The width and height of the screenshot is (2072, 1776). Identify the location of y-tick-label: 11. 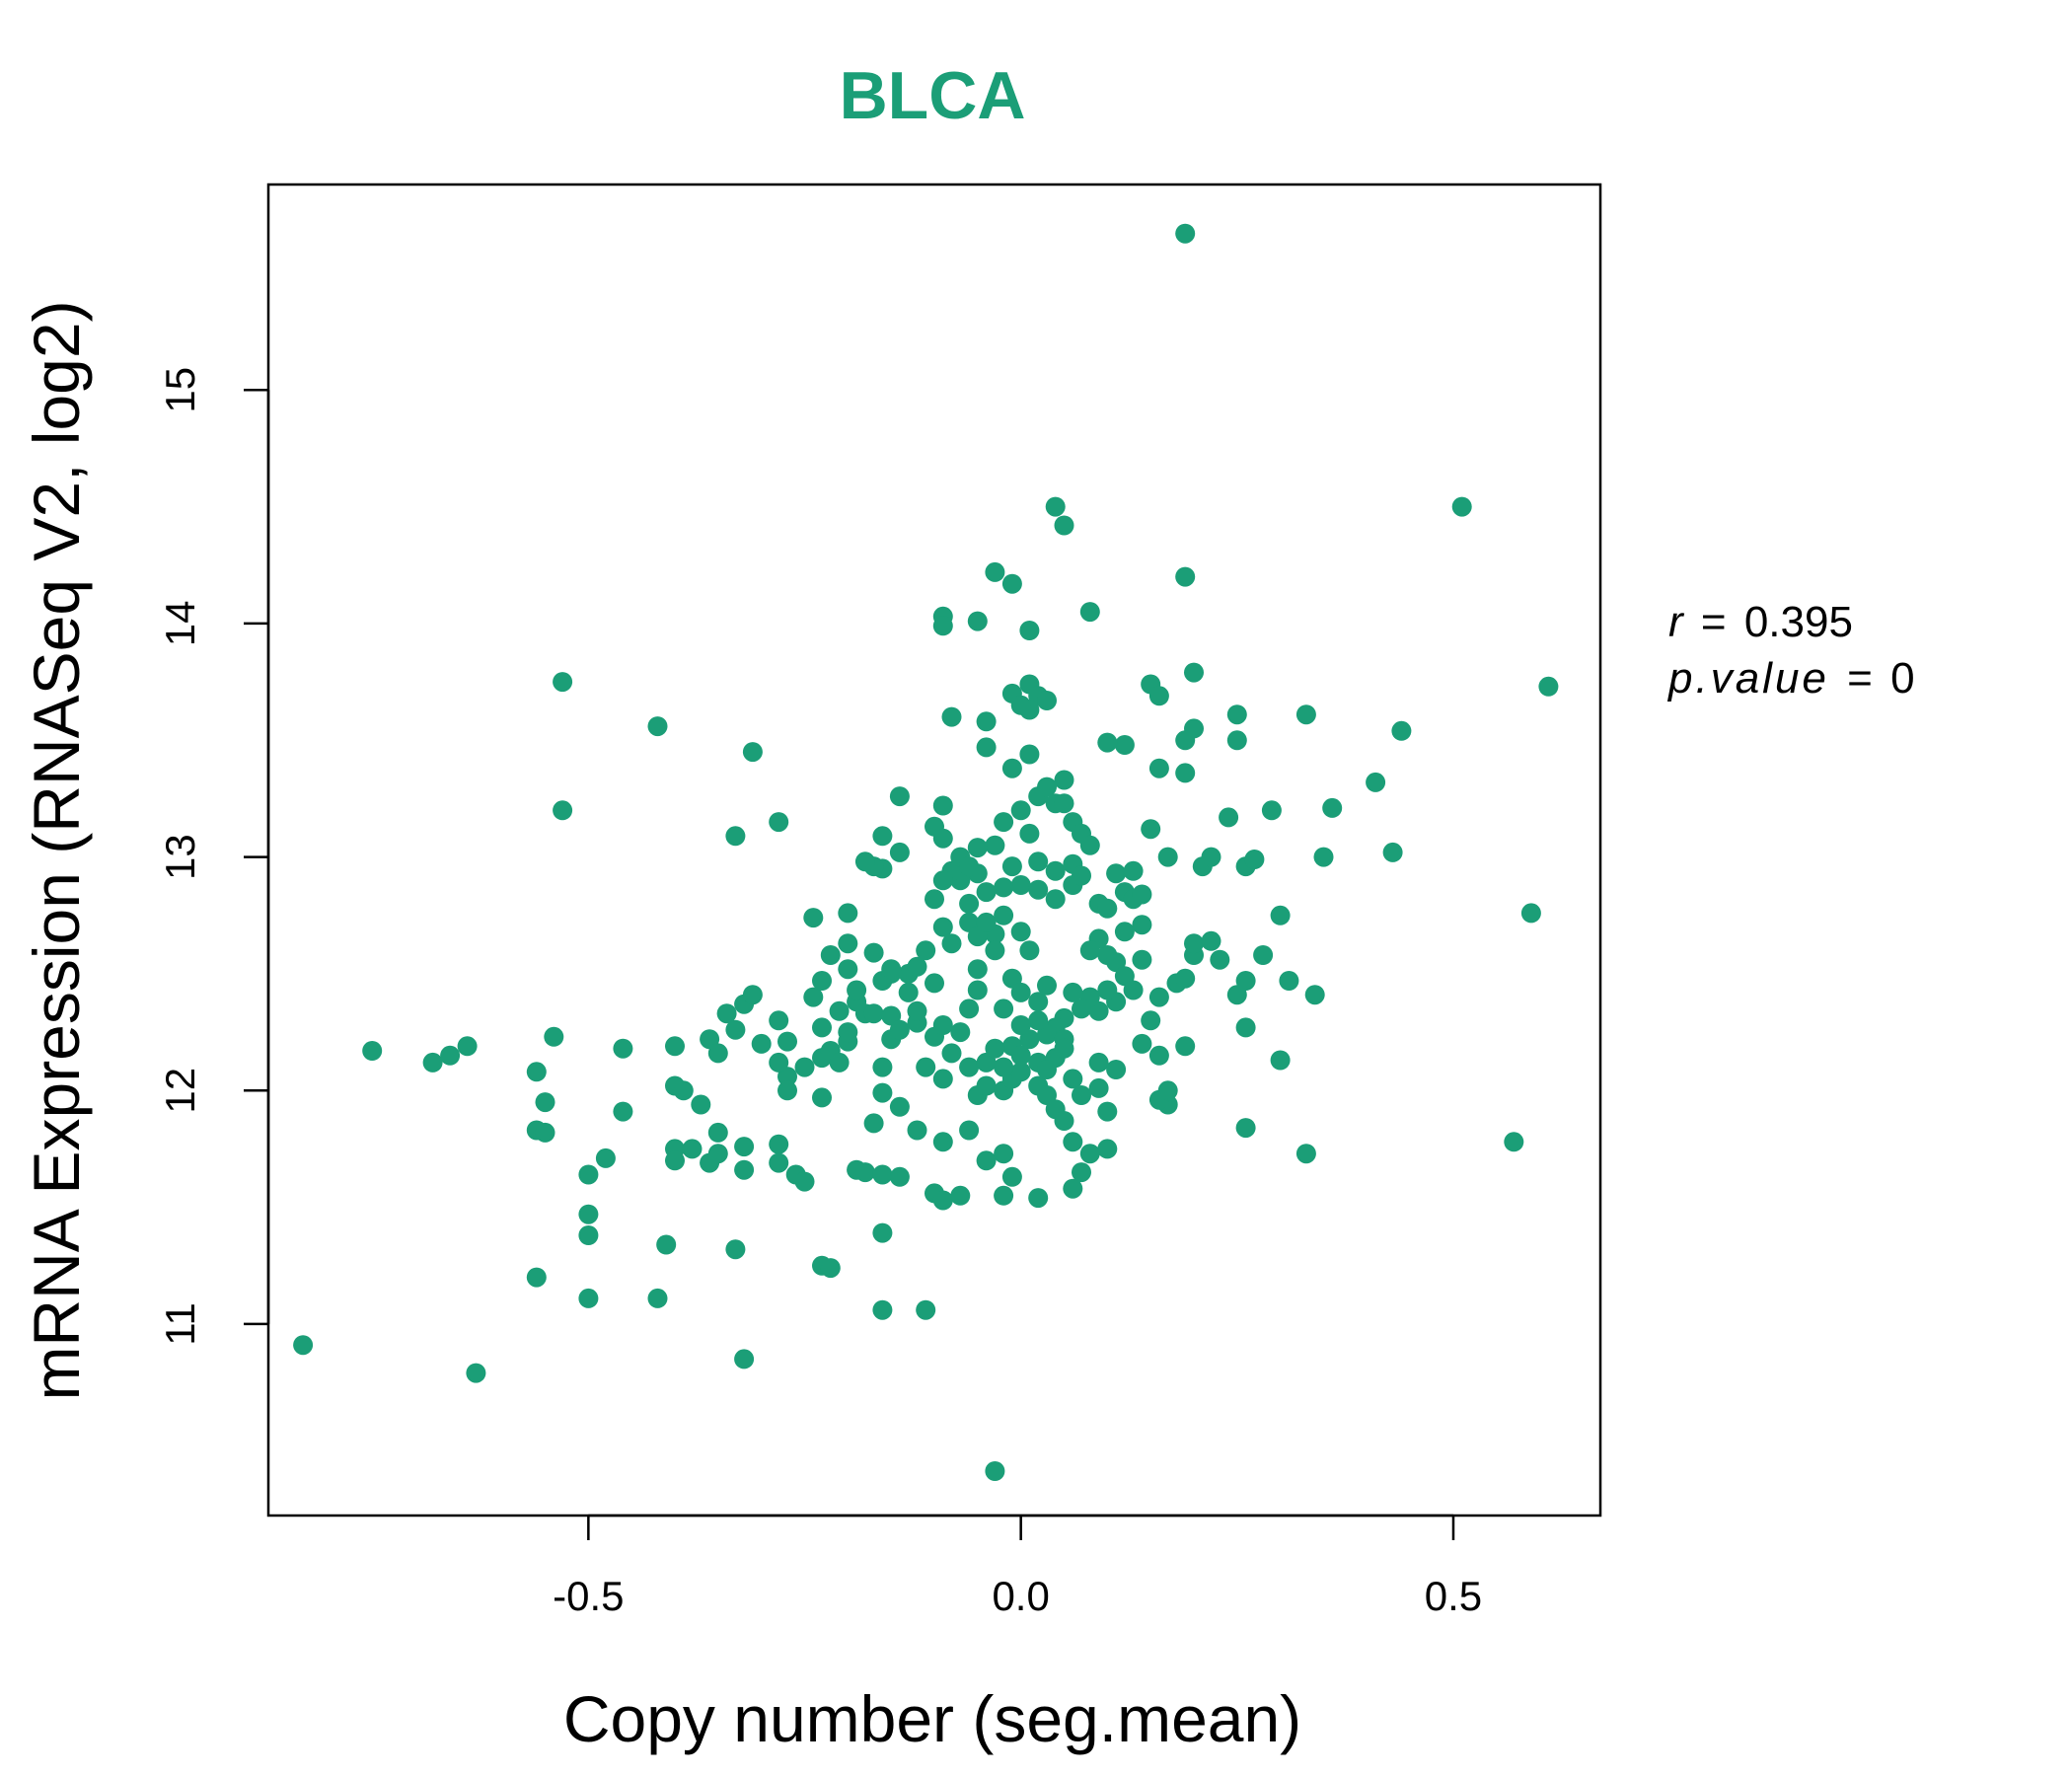
(180, 1324).